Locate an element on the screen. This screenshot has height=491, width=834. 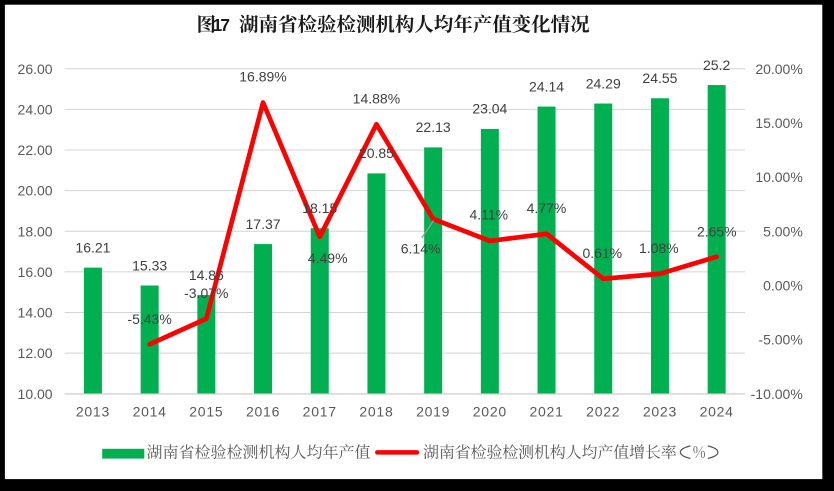
svg-text: 2.65% is located at coordinates (717, 231).